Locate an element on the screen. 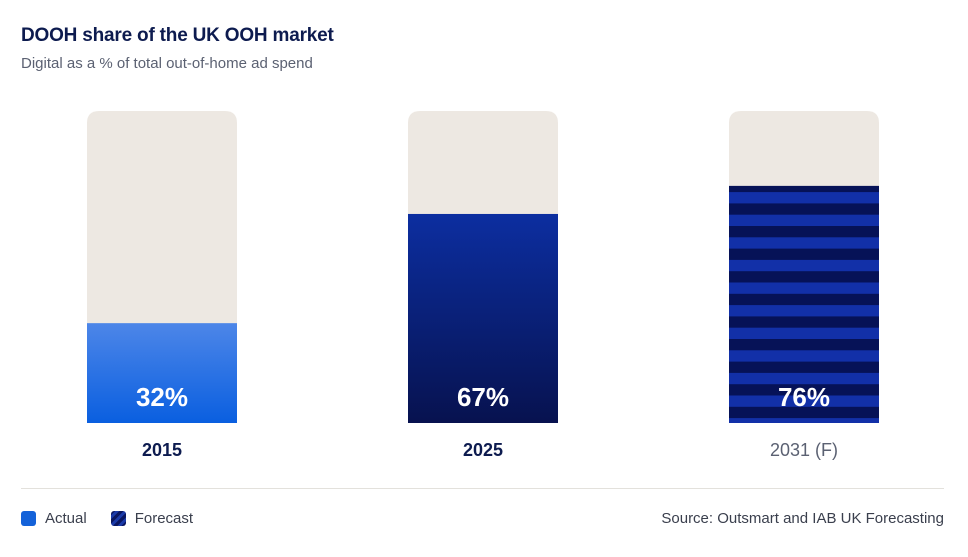 This screenshot has height=557, width=968. legend-swatch-actual is located at coordinates (28, 518).